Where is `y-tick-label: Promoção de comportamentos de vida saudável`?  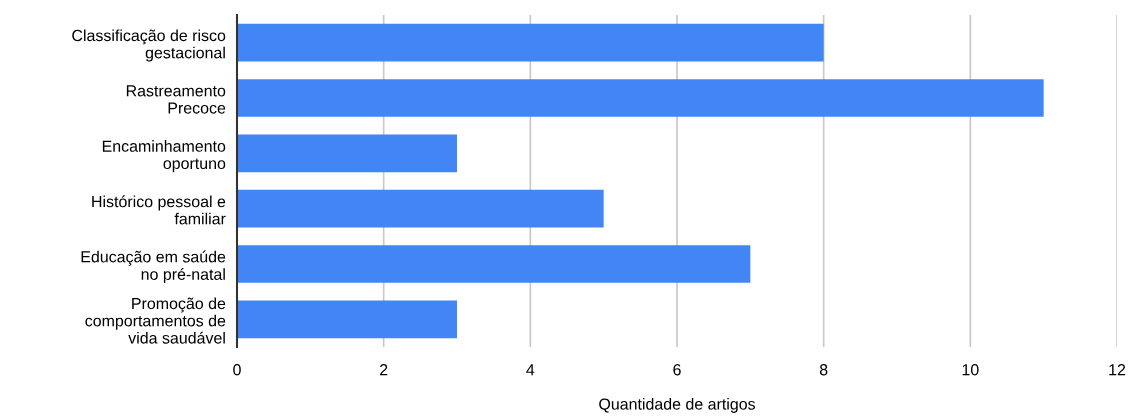 y-tick-label: Promoção de comportamentos de vida saudável is located at coordinates (155, 320).